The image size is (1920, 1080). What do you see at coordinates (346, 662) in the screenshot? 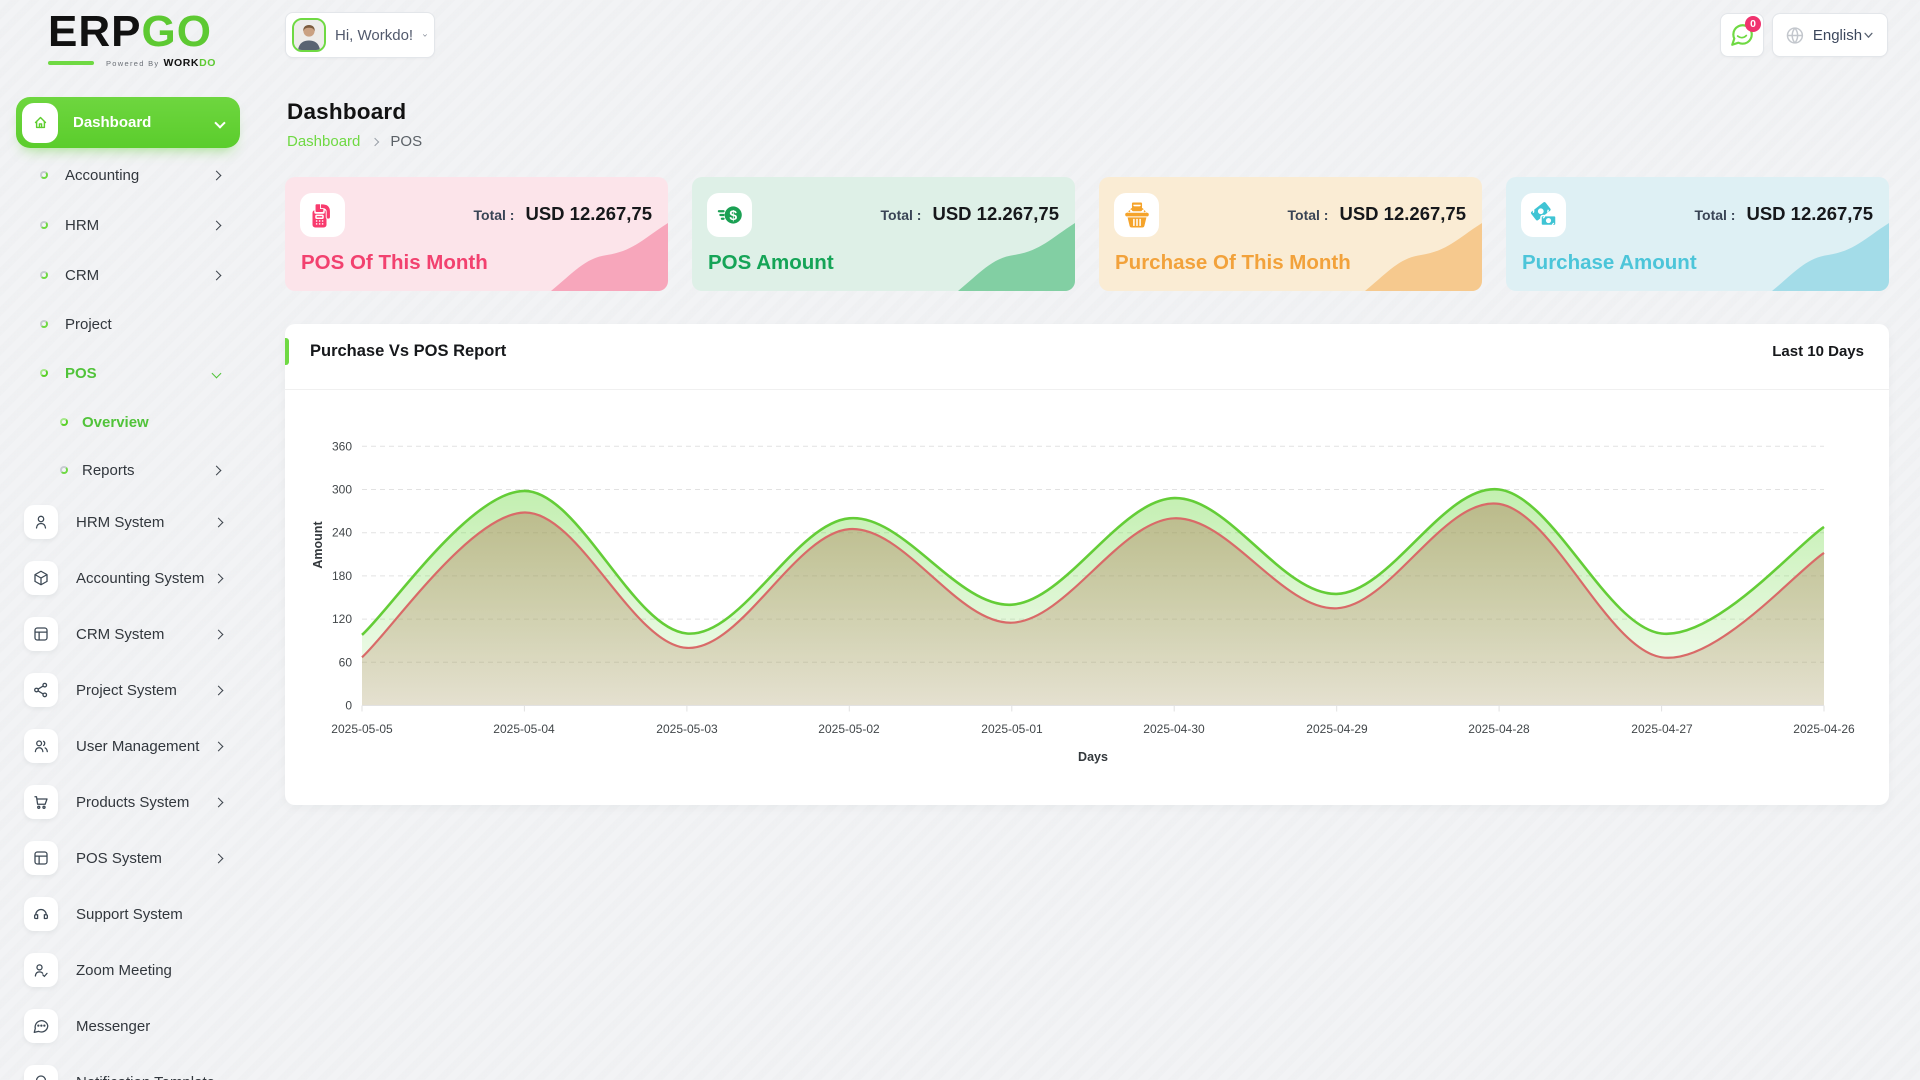
I see `svg-text: 60` at bounding box center [346, 662].